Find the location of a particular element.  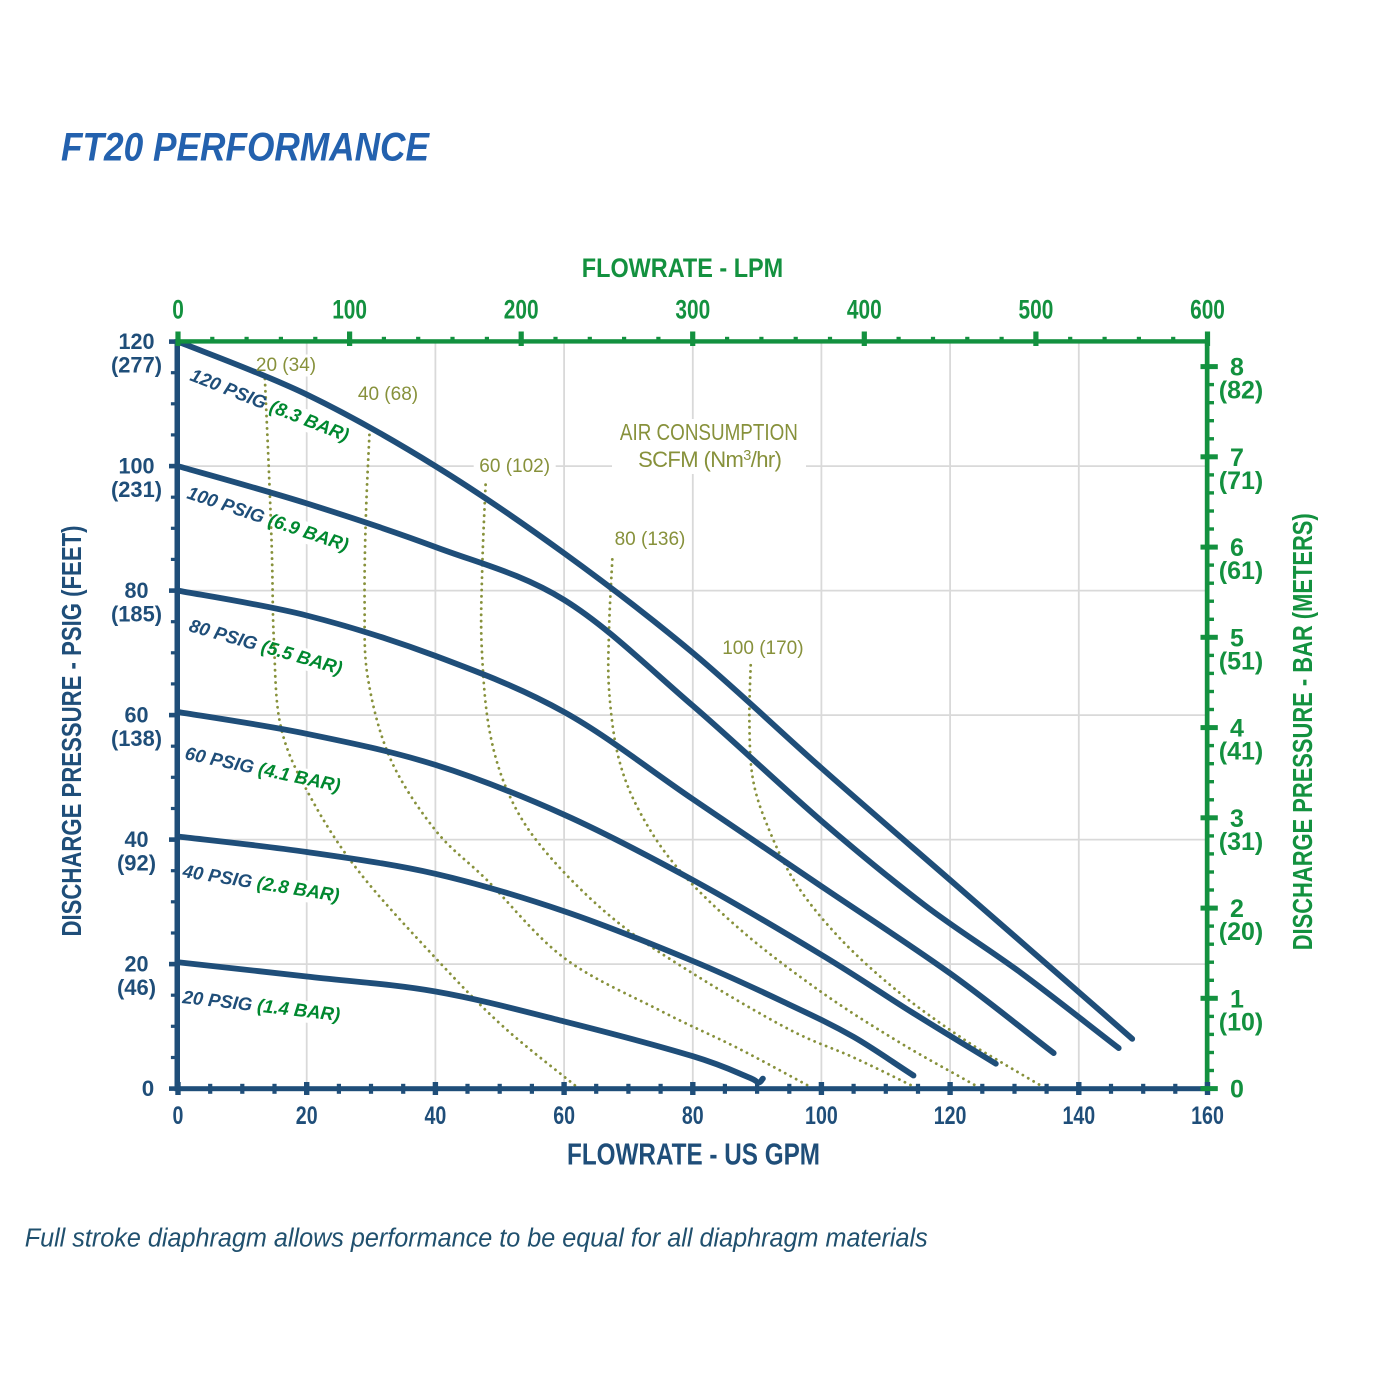

svg-text: 1 is located at coordinates (1237, 999).